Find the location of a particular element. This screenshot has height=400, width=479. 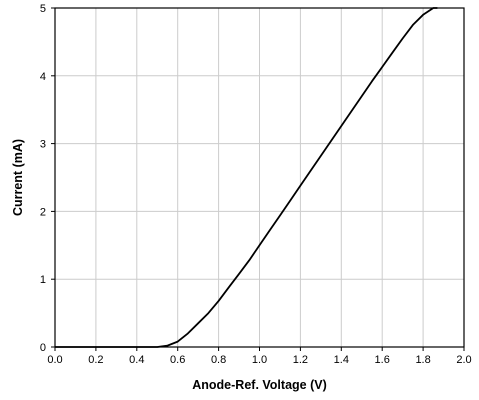

x-tick-label: 2.0 is located at coordinates (463, 360).